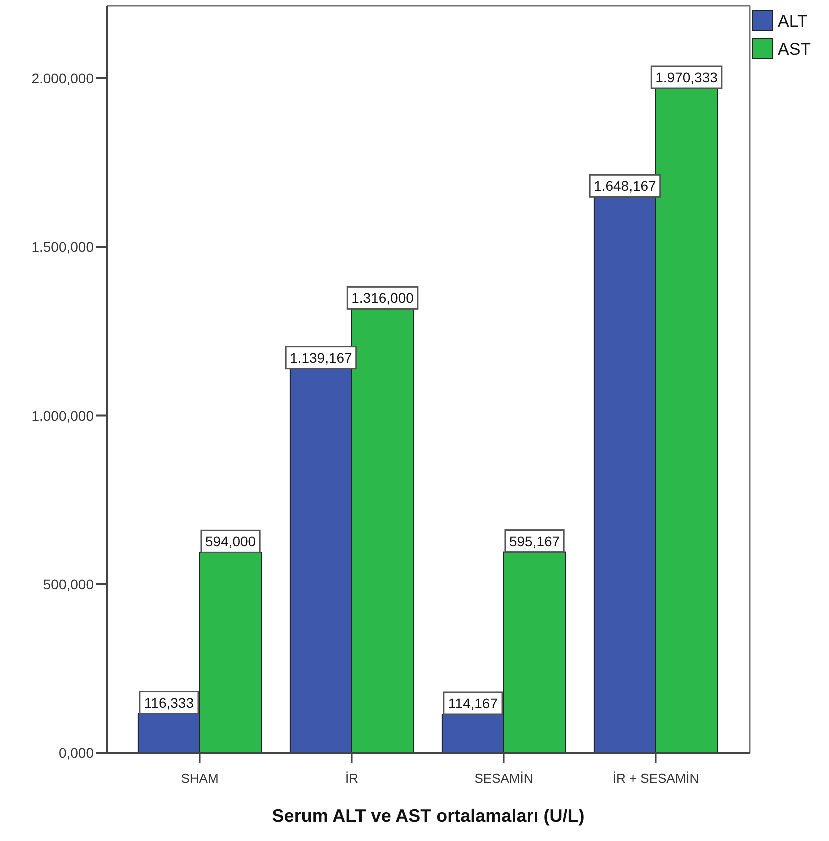  Describe the element at coordinates (76, 753) in the screenshot. I see `y-tick-label: 0,000` at that location.